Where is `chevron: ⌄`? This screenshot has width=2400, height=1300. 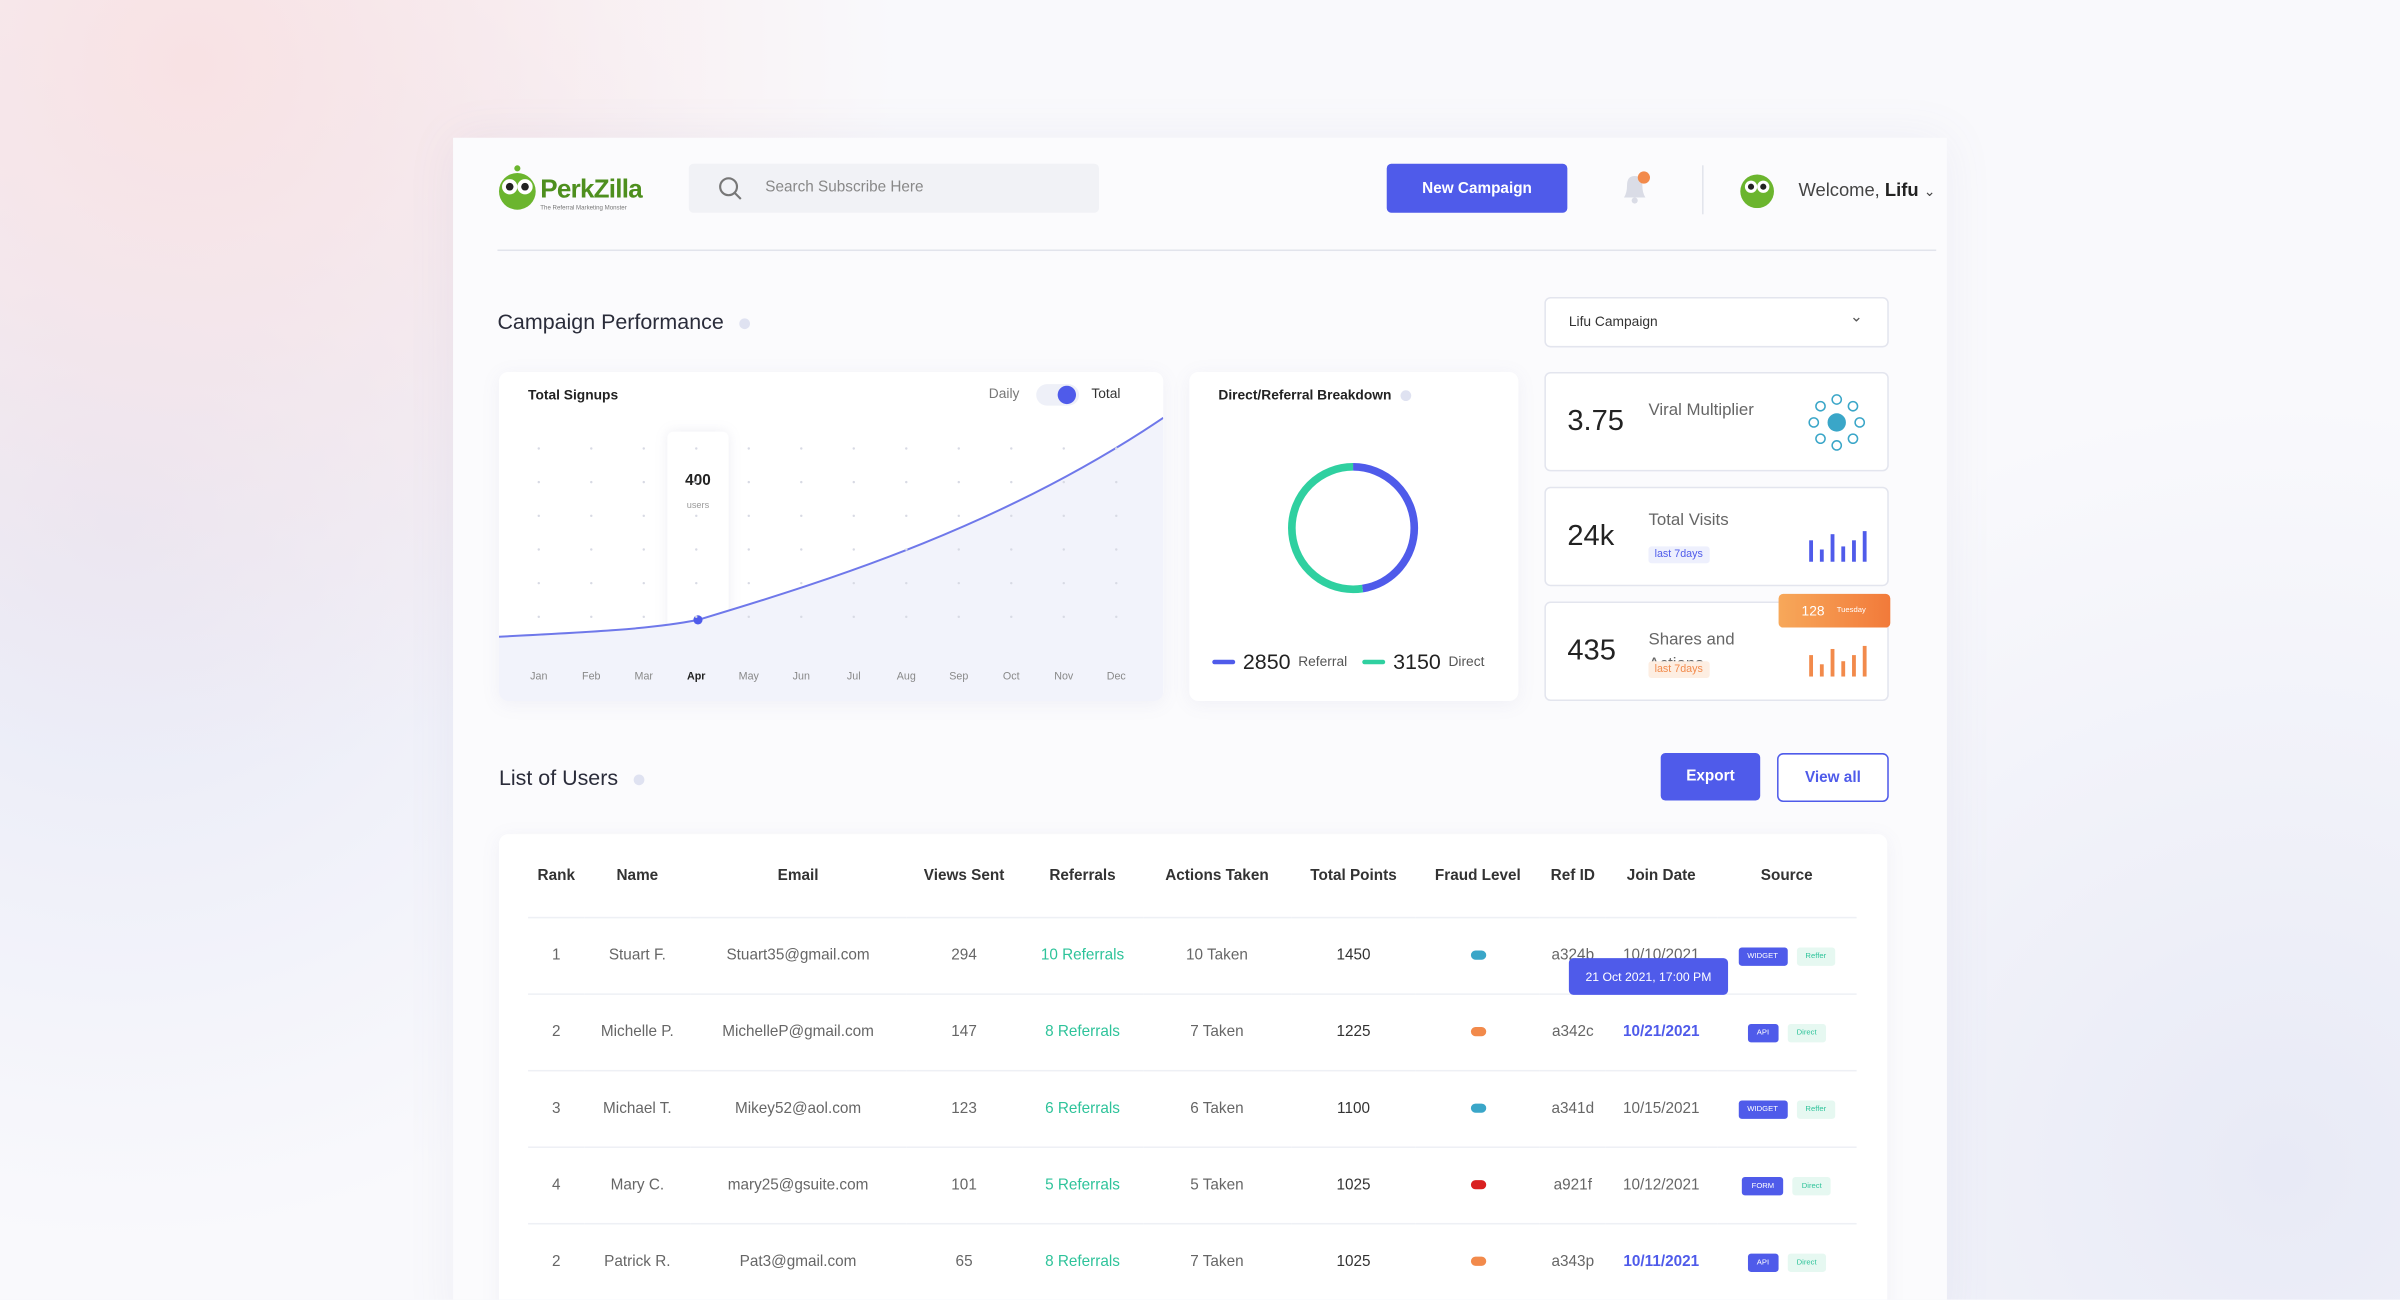 chevron: ⌄ is located at coordinates (1856, 318).